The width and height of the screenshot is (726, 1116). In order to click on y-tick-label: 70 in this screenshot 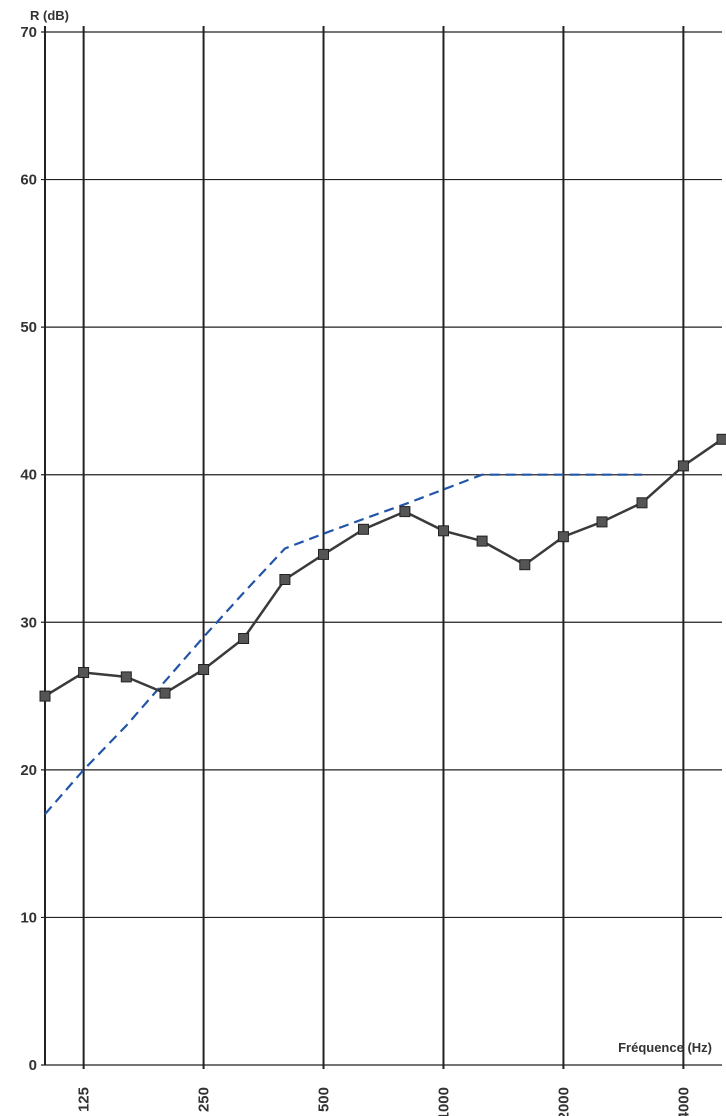, I will do `click(28, 32)`.